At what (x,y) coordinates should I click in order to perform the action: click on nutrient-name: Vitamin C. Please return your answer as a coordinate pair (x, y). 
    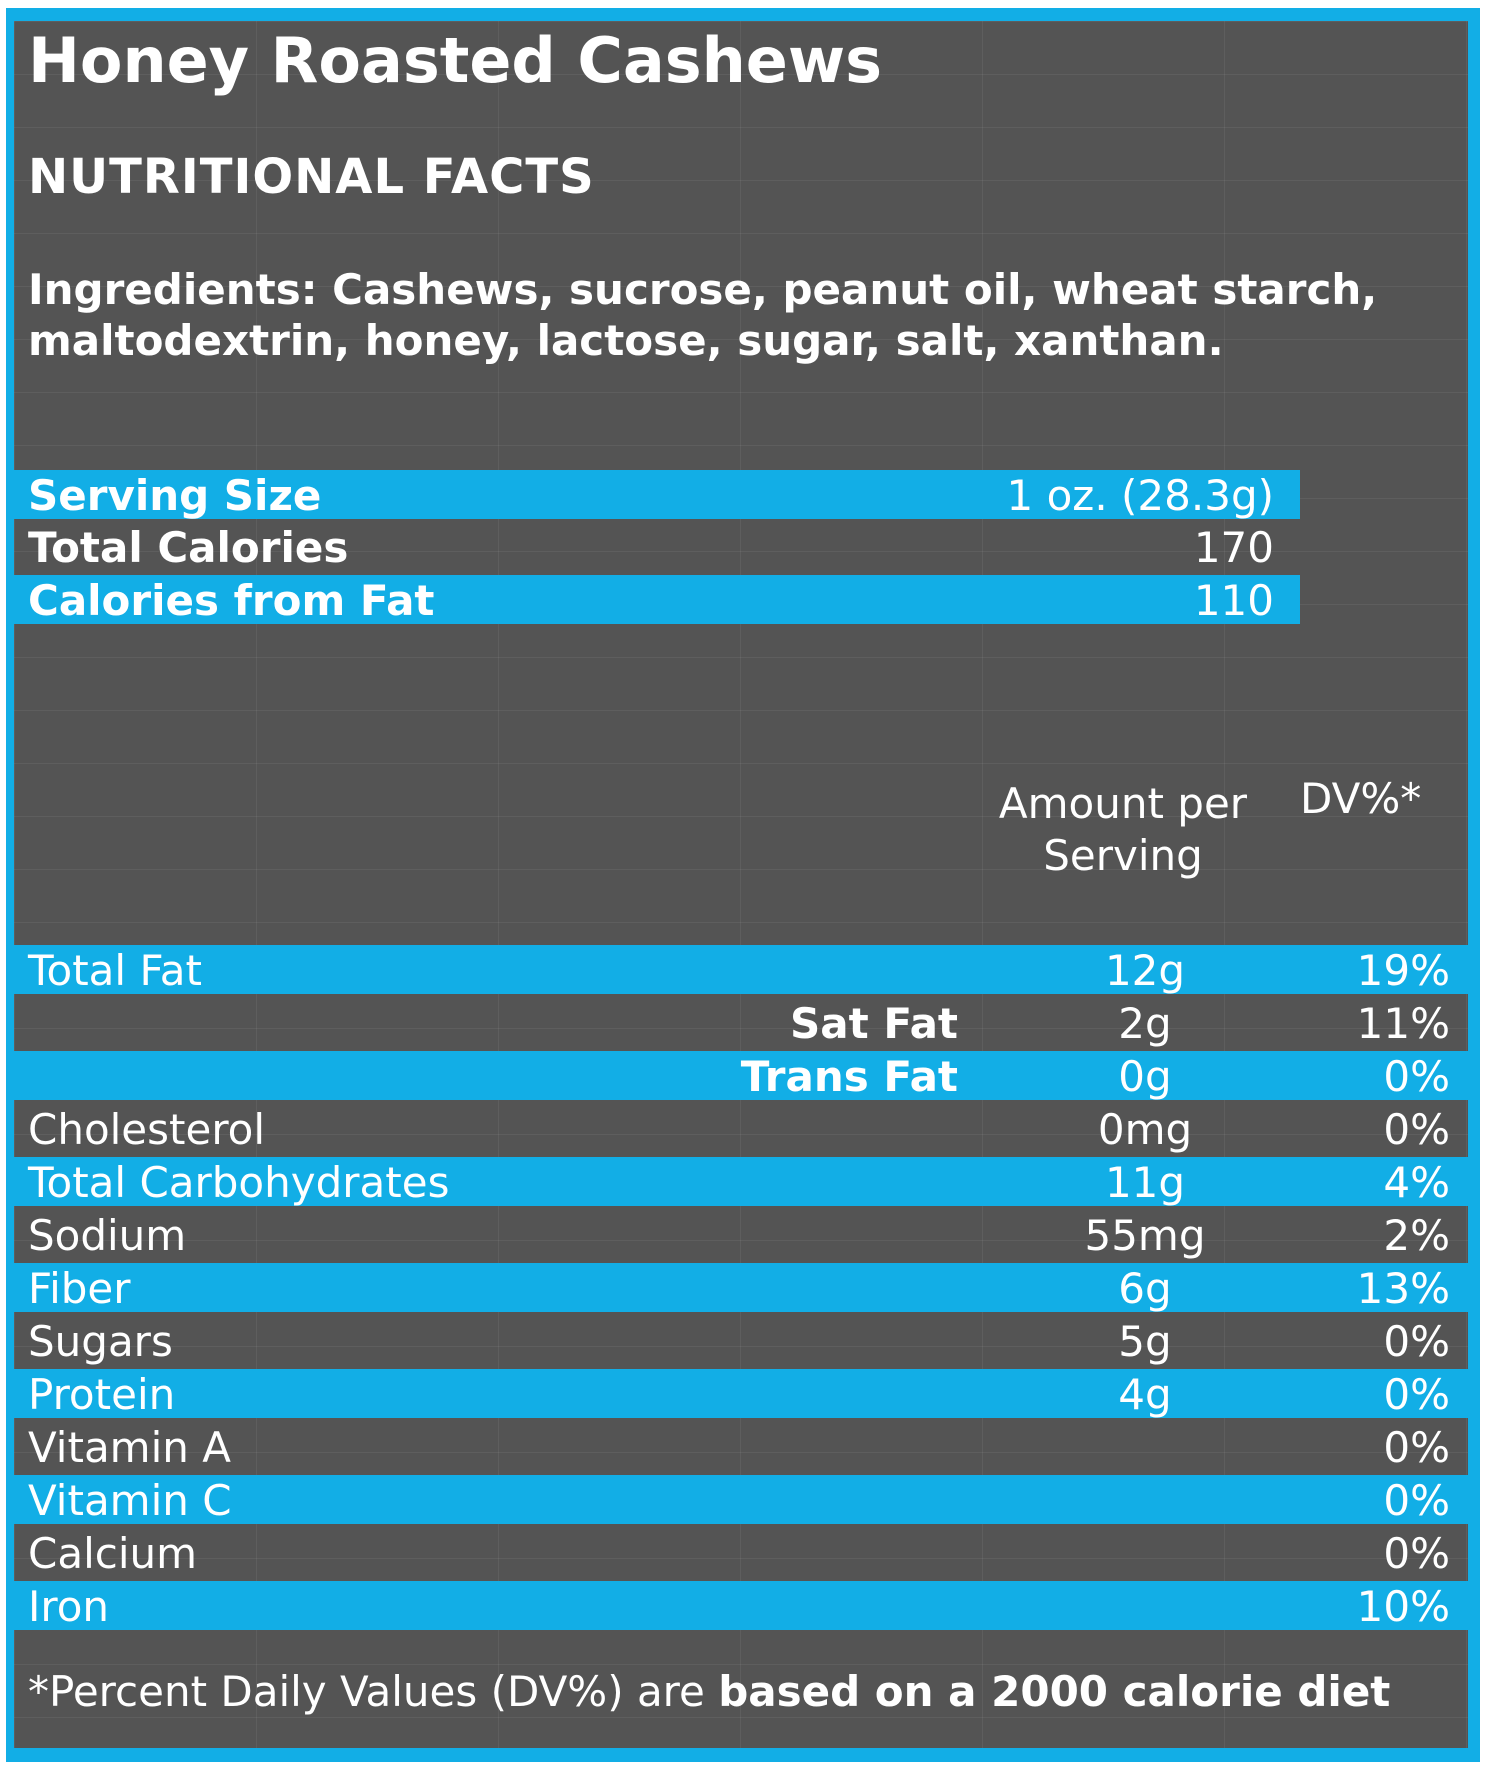
    Looking at the image, I should click on (130, 1500).